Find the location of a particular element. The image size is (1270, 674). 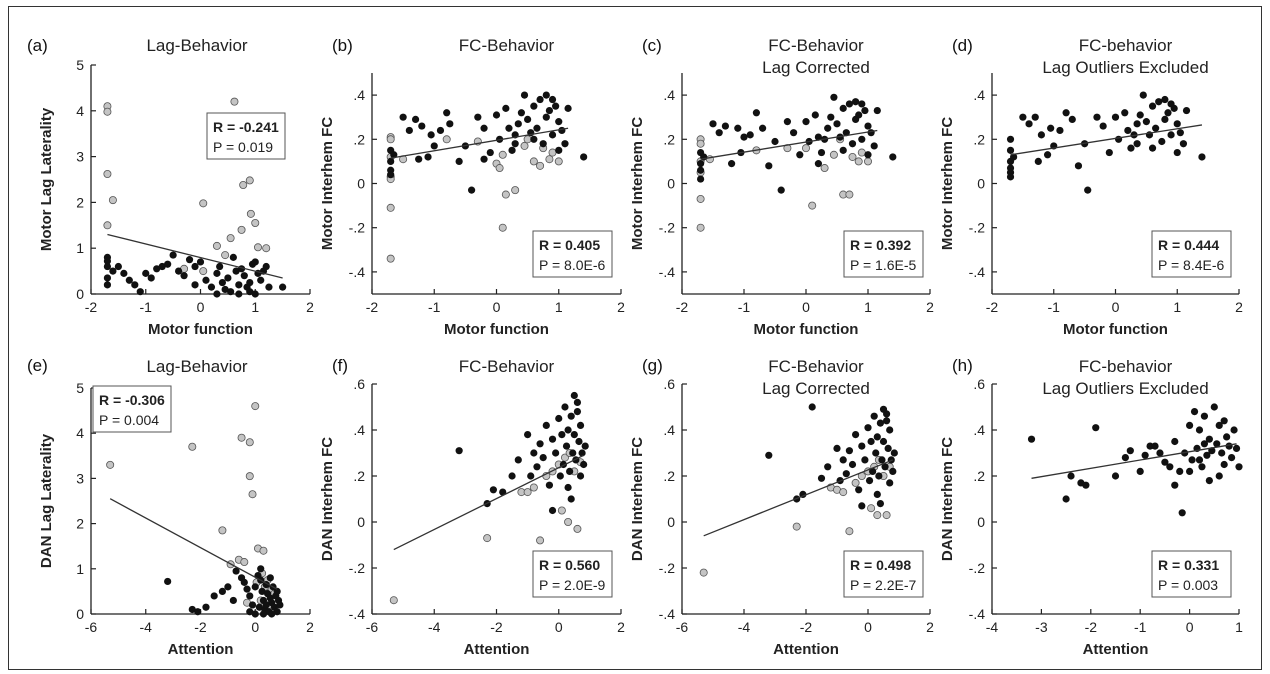

panel-c-letter: (c) is located at coordinates (652, 45).